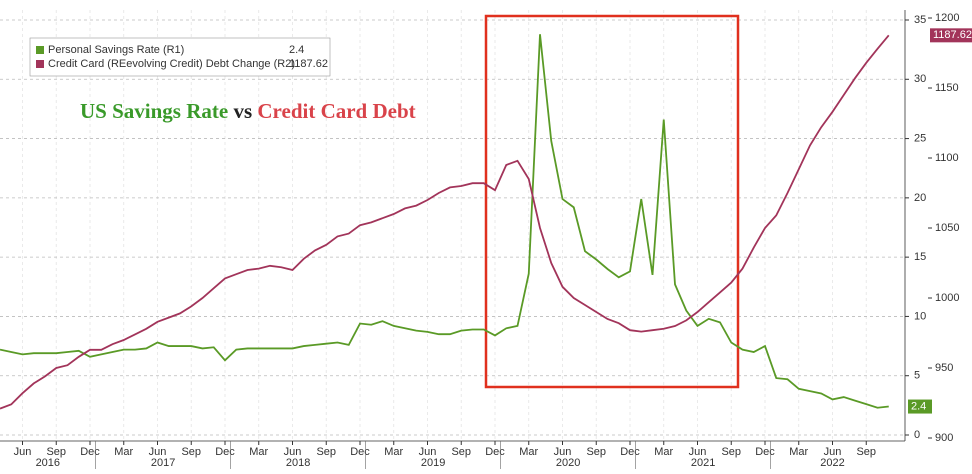  I want to click on legend, so click(180, 57).